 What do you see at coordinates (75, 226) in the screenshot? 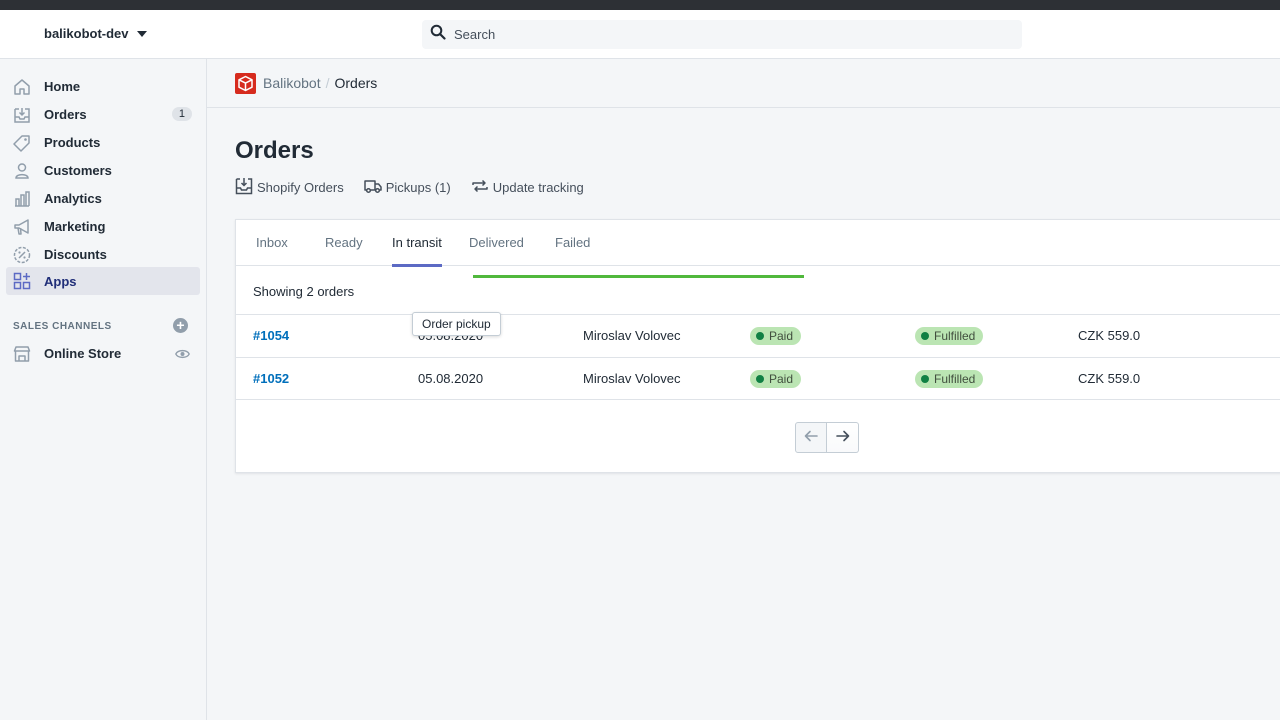
I see `sidebar-item-label: Marketing` at bounding box center [75, 226].